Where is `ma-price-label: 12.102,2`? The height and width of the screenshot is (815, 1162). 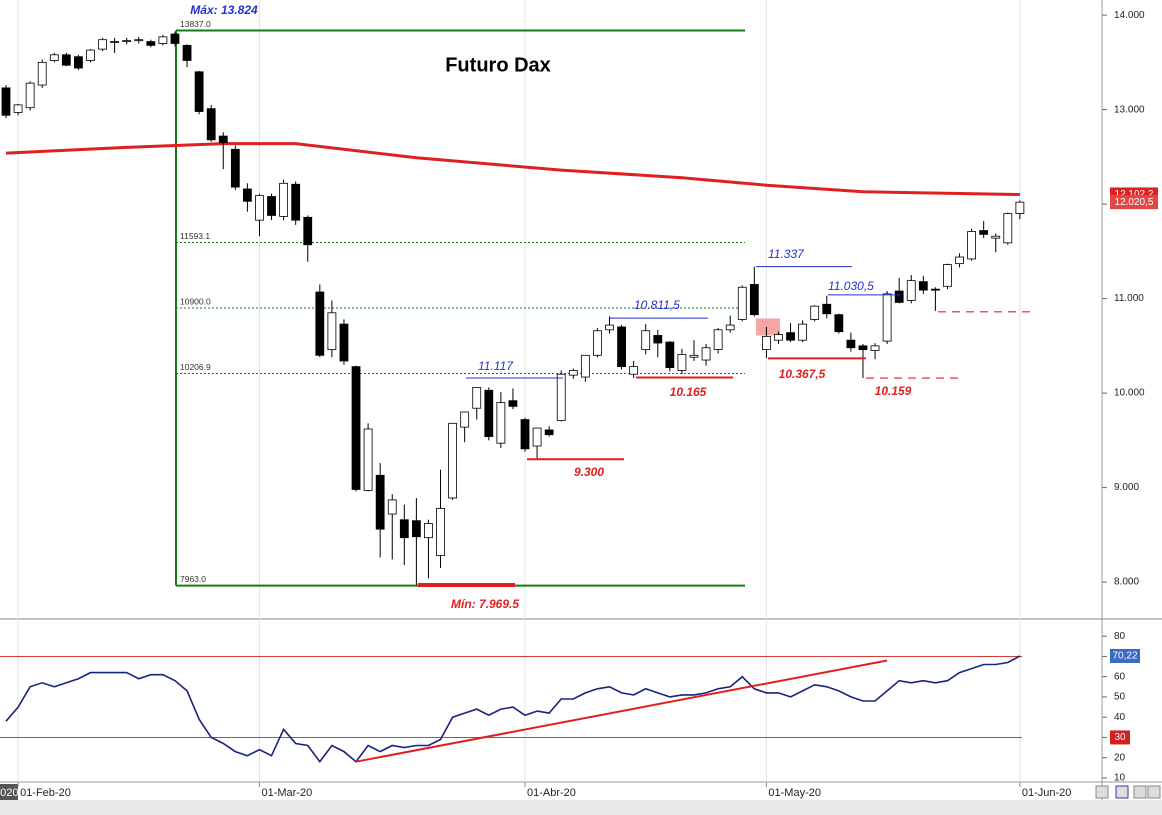 ma-price-label: 12.102,2 is located at coordinates (1134, 194).